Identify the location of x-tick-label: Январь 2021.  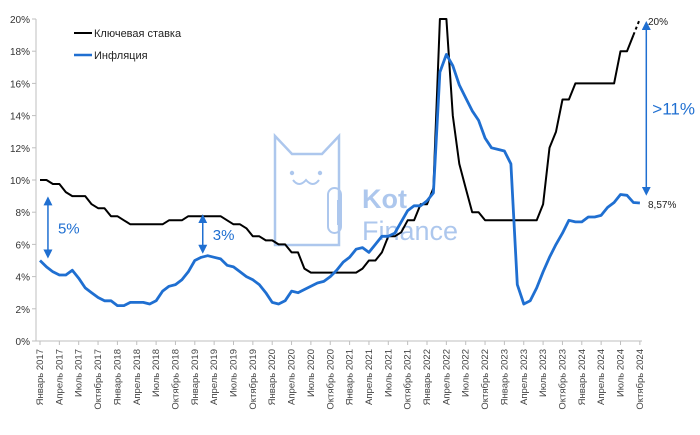
(350, 377).